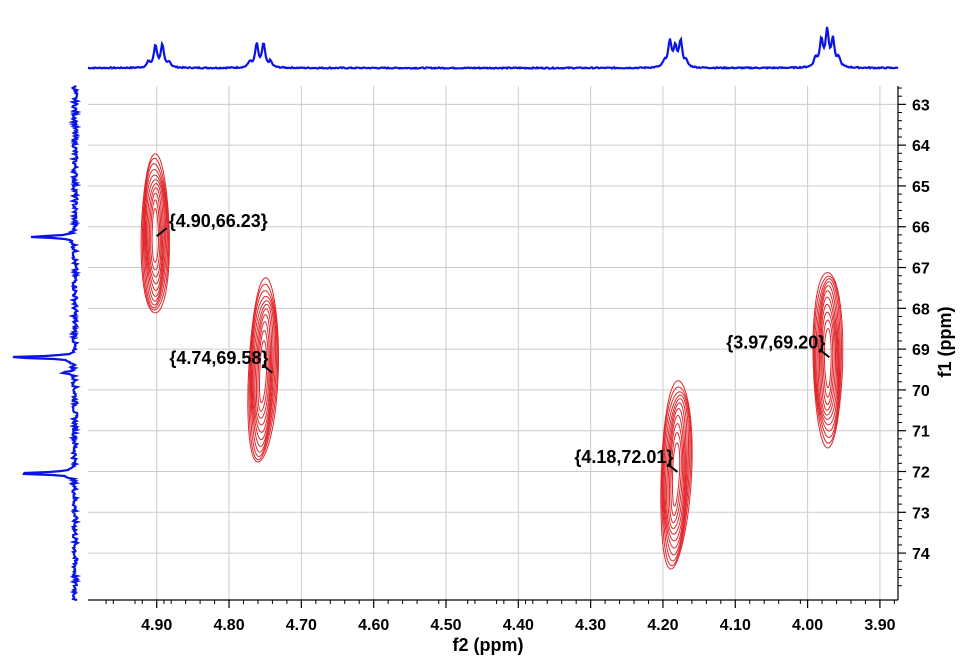  Describe the element at coordinates (807, 625) in the screenshot. I see `x-tick-label: 4.00` at that location.